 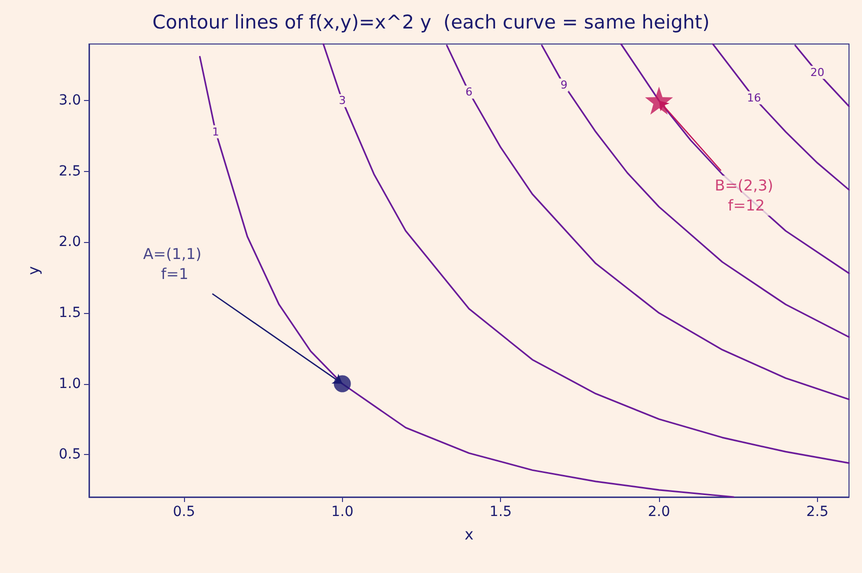 I want to click on x-tick-label: 1.0, so click(x=342, y=512).